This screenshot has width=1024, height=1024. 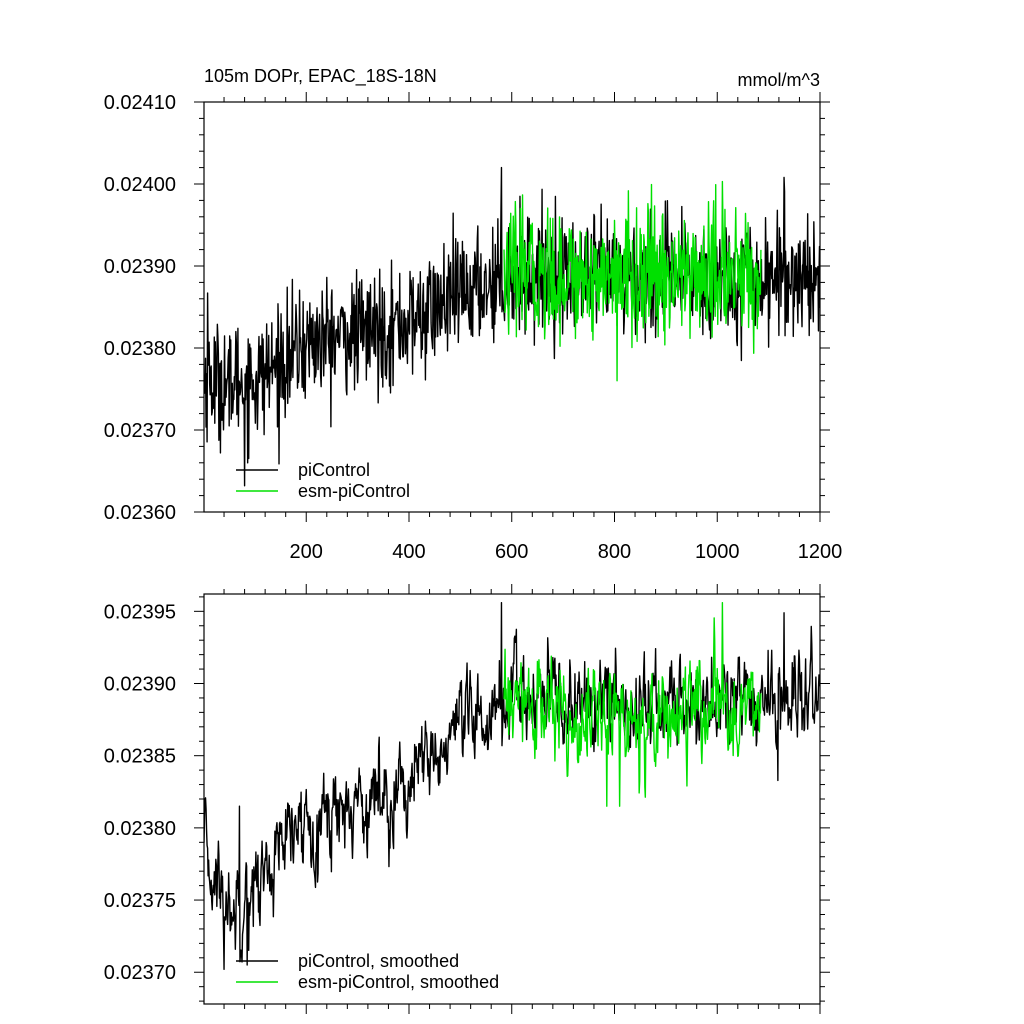 What do you see at coordinates (779, 80) in the screenshot?
I see `units-label: mmol/m^3` at bounding box center [779, 80].